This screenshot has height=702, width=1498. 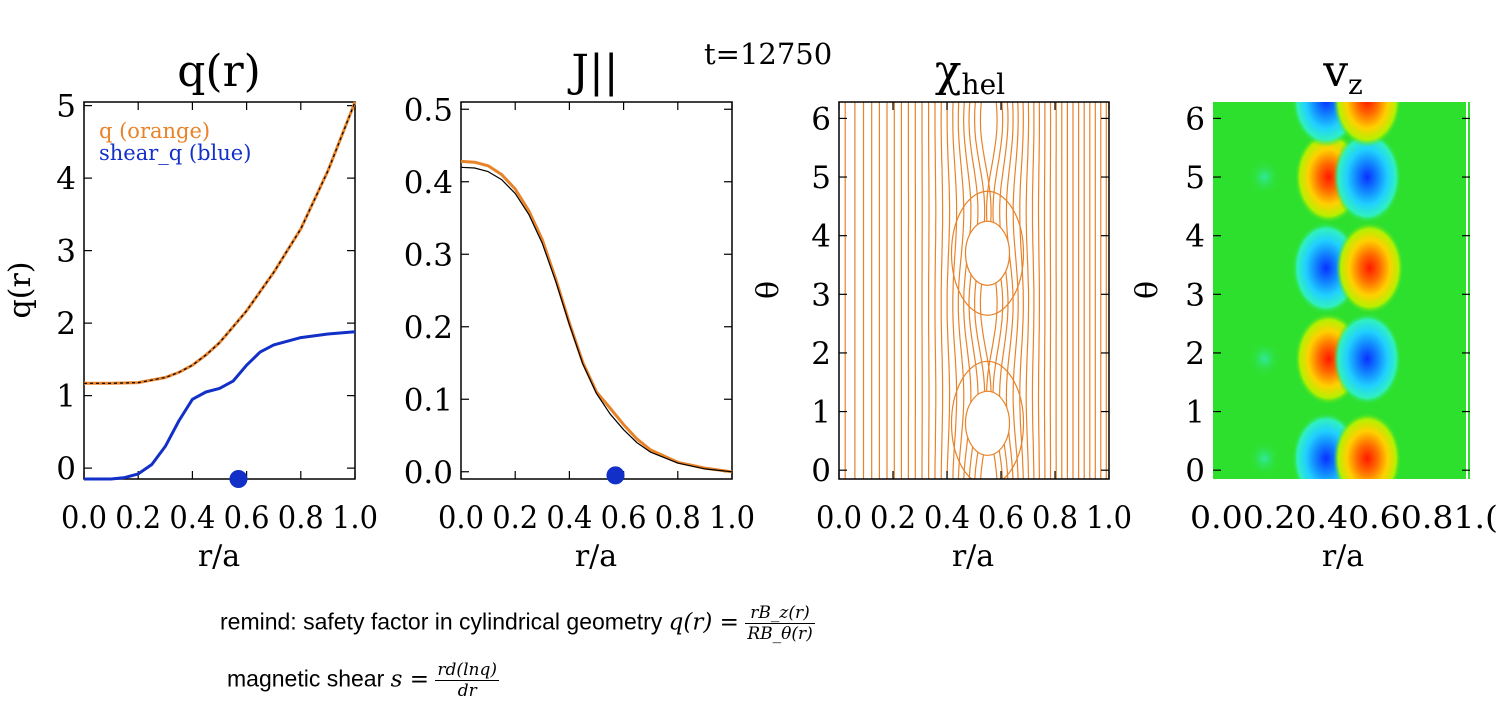 What do you see at coordinates (428, 255) in the screenshot?
I see `y-tick-label: 0.3` at bounding box center [428, 255].